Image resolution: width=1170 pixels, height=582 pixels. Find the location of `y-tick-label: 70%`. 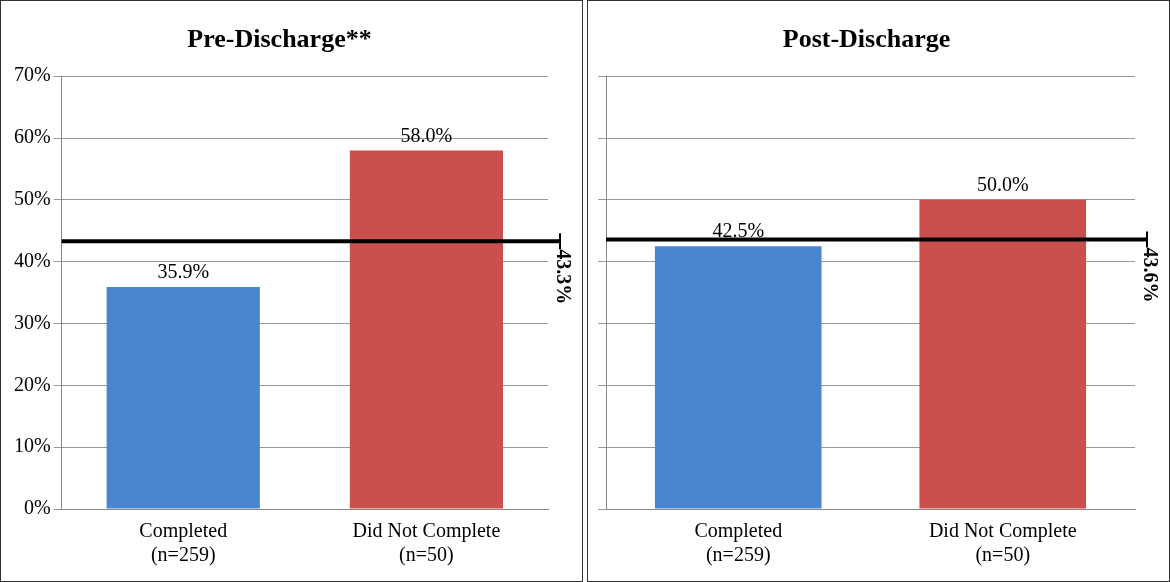

y-tick-label: 70% is located at coordinates (32, 74).